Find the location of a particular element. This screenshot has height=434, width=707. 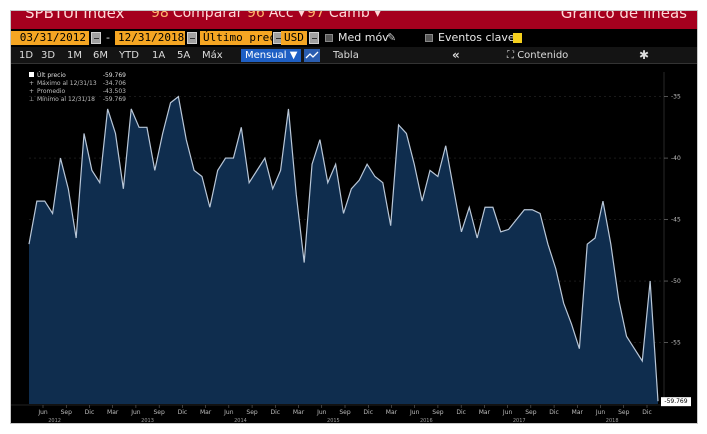

start-date-field: 03/31/2012 is located at coordinates (50, 38).